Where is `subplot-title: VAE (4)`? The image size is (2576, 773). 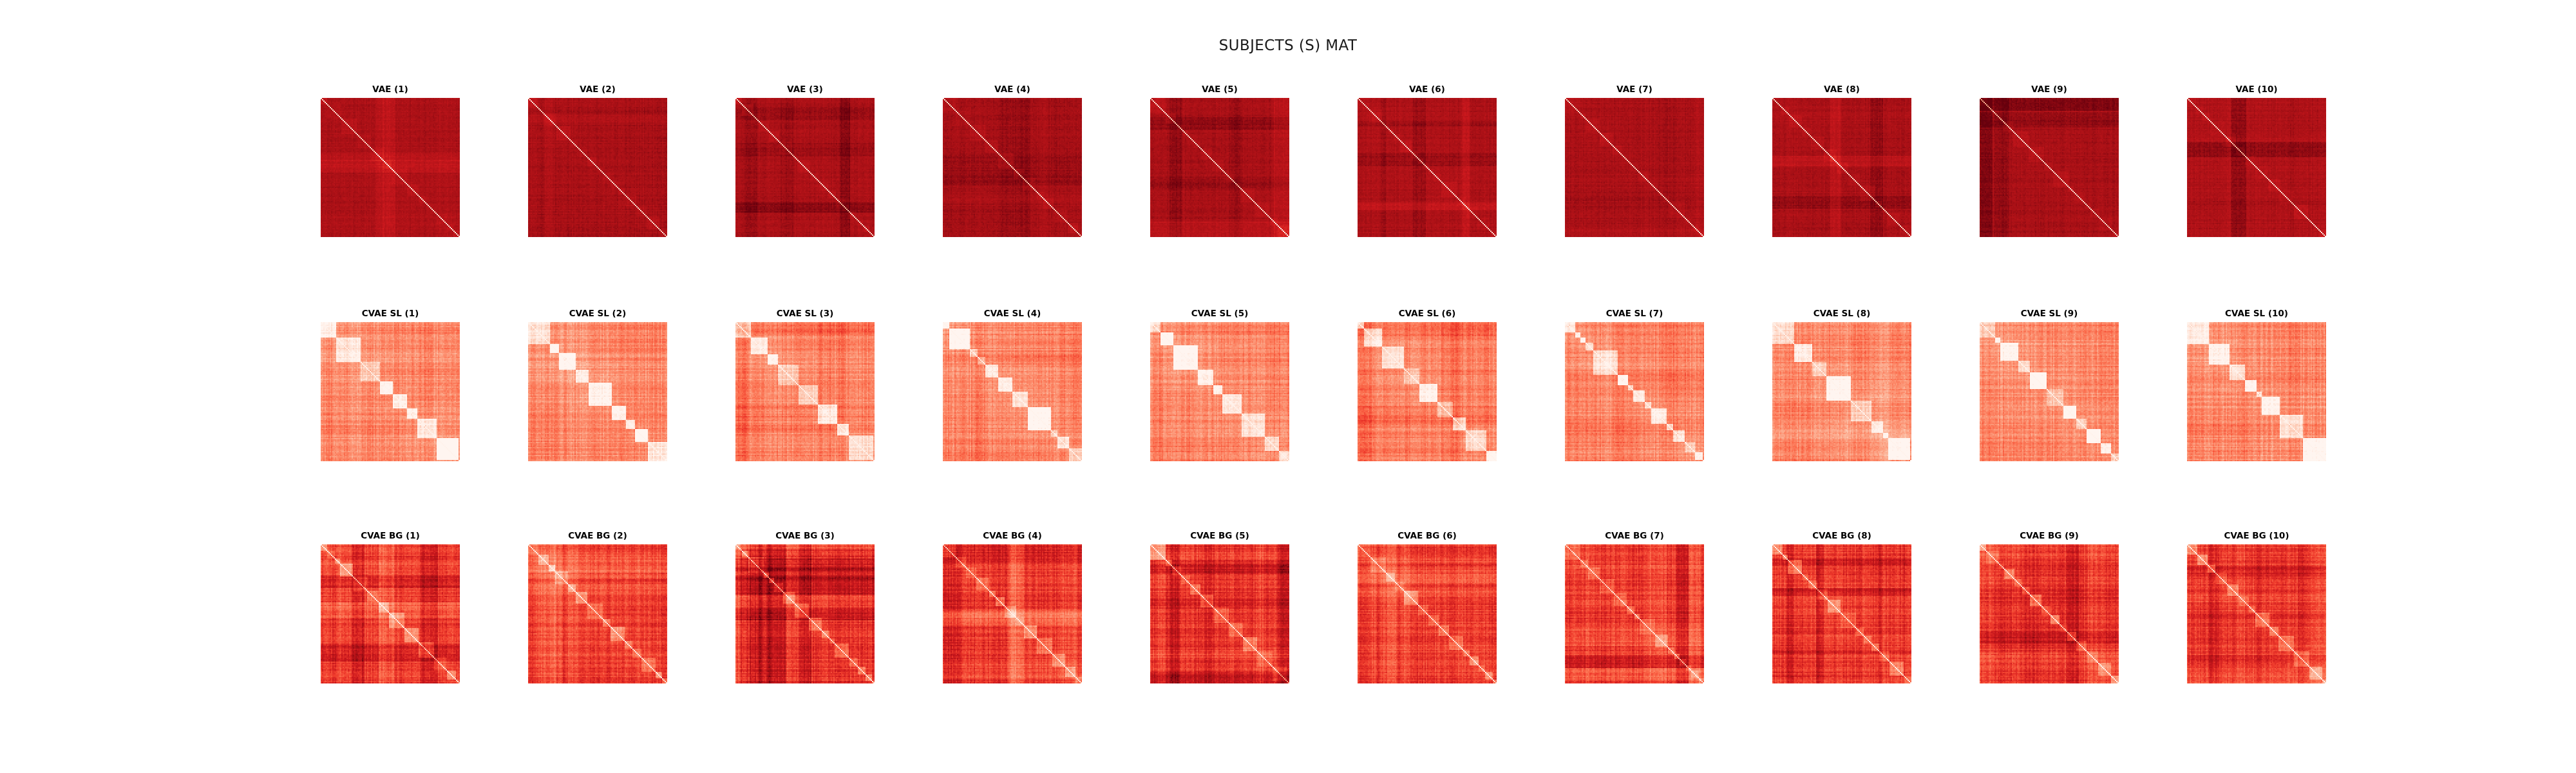
subplot-title: VAE (4) is located at coordinates (1012, 89).